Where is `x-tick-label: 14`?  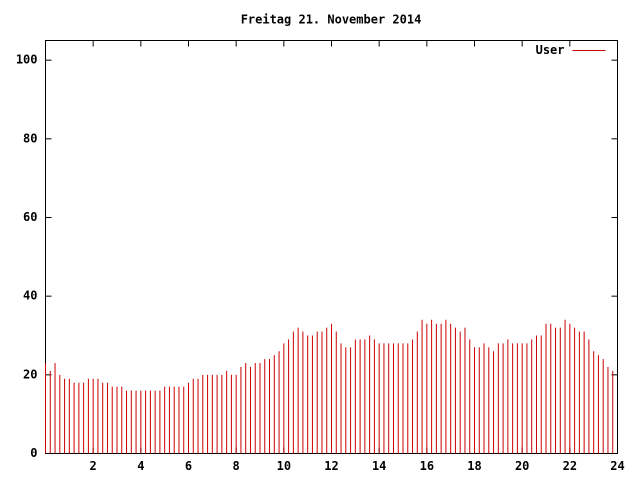 x-tick-label: 14 is located at coordinates (379, 466).